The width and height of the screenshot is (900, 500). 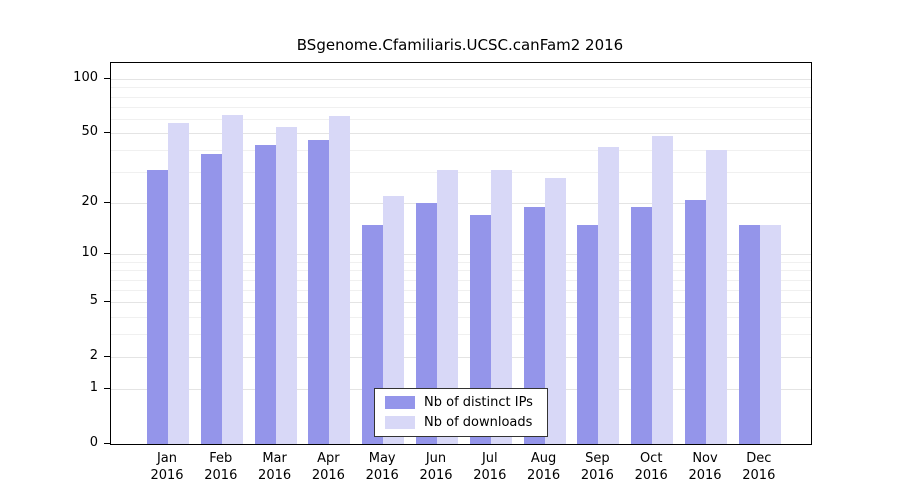 What do you see at coordinates (543, 458) in the screenshot?
I see `x-tick-month: Aug` at bounding box center [543, 458].